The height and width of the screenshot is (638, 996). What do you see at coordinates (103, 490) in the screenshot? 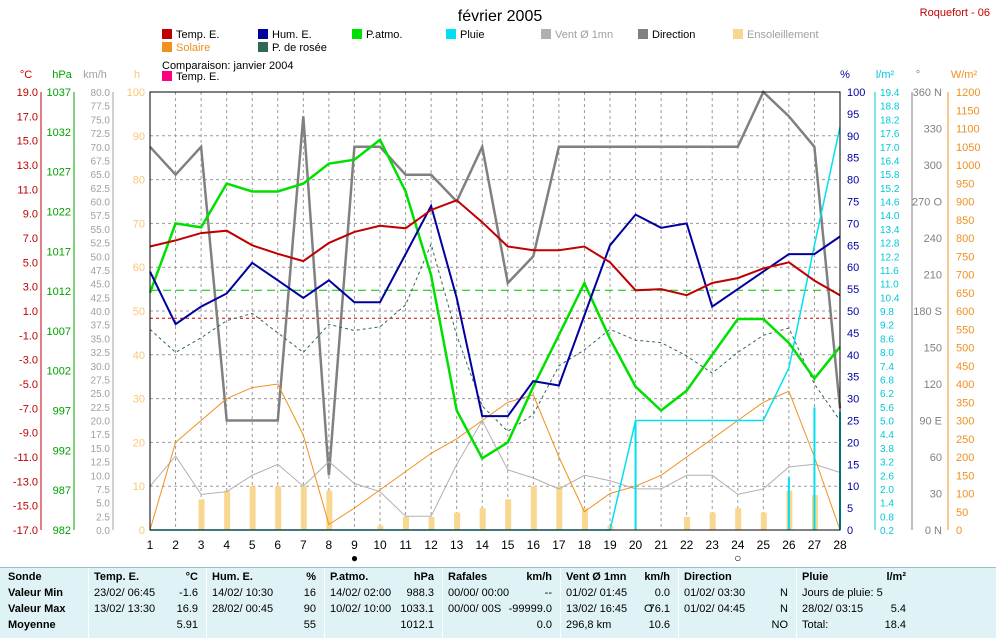
I see `tick-label-wind: 7.5` at bounding box center [103, 490].